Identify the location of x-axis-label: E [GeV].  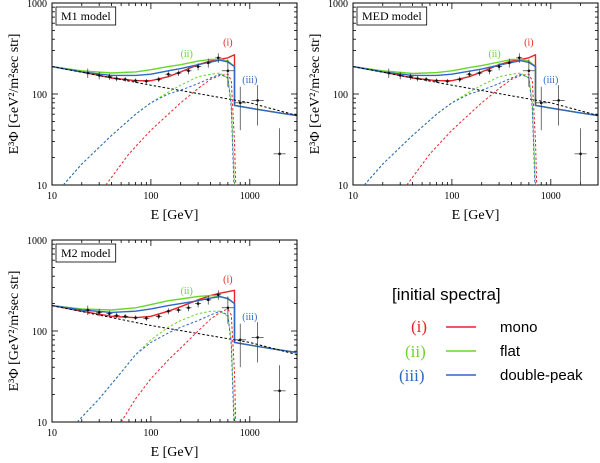
(175, 452).